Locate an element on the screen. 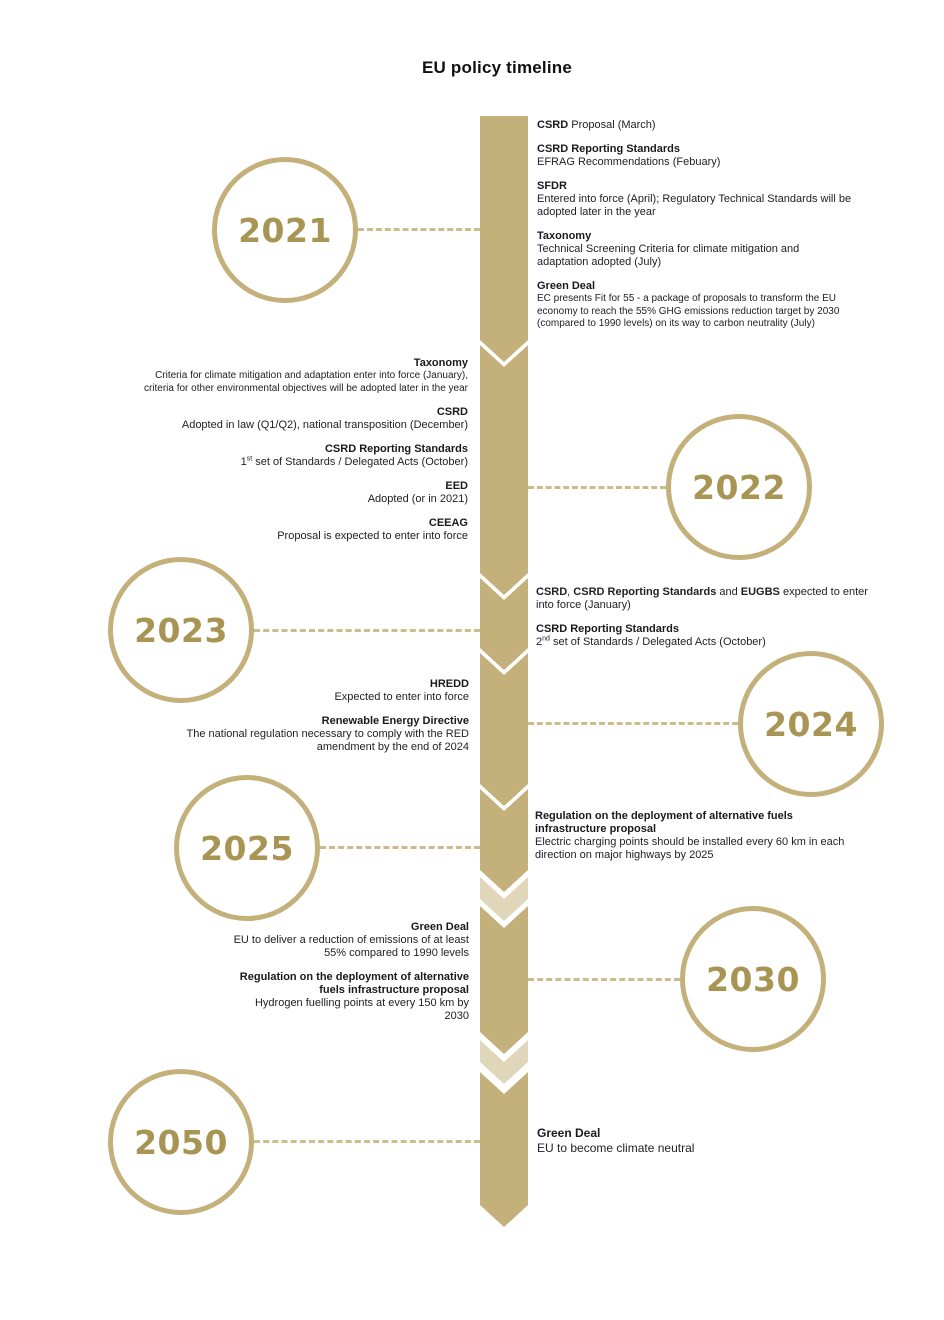  event-title: EED is located at coordinates (456, 486).